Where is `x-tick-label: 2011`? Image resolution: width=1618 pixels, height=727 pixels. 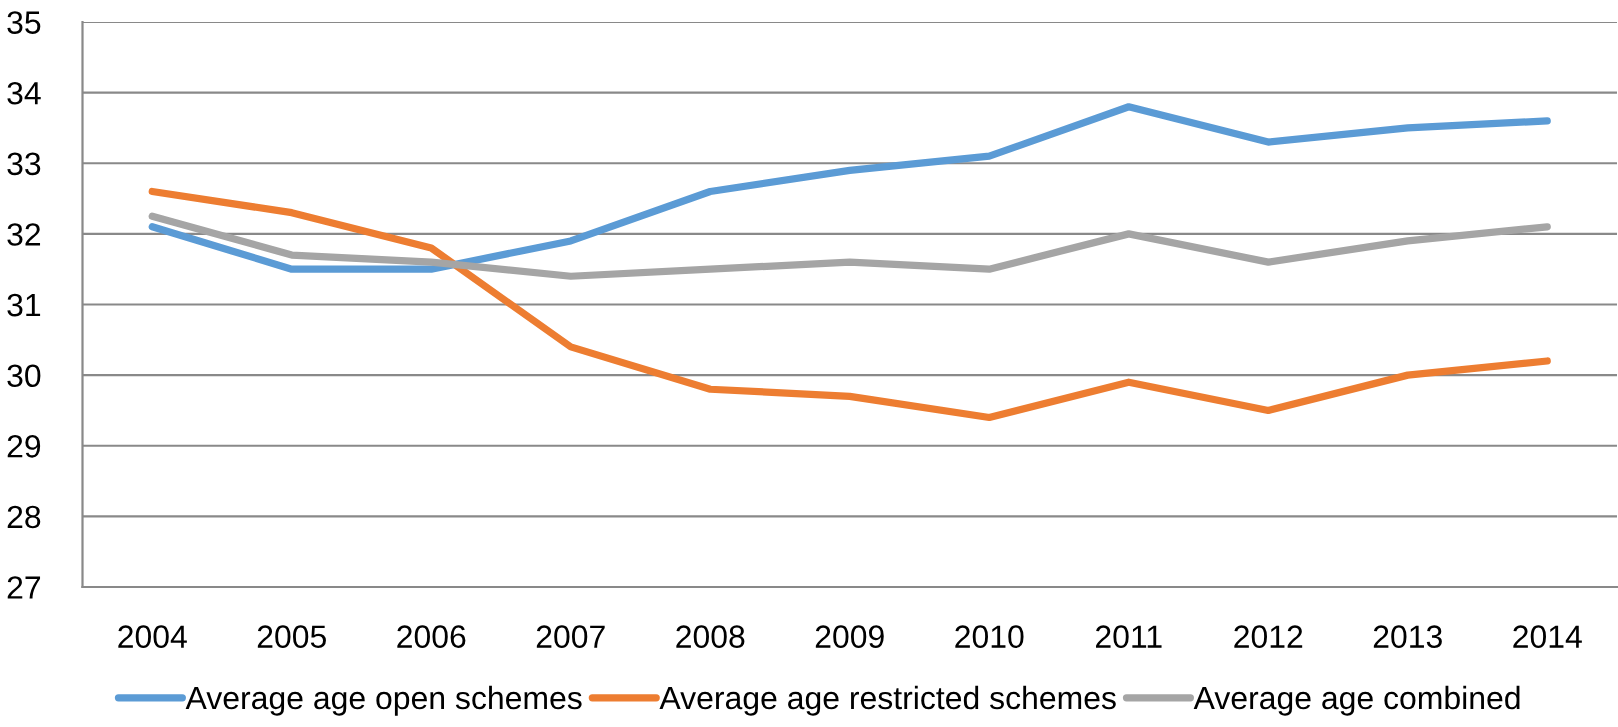
x-tick-label: 2011 is located at coordinates (1129, 636).